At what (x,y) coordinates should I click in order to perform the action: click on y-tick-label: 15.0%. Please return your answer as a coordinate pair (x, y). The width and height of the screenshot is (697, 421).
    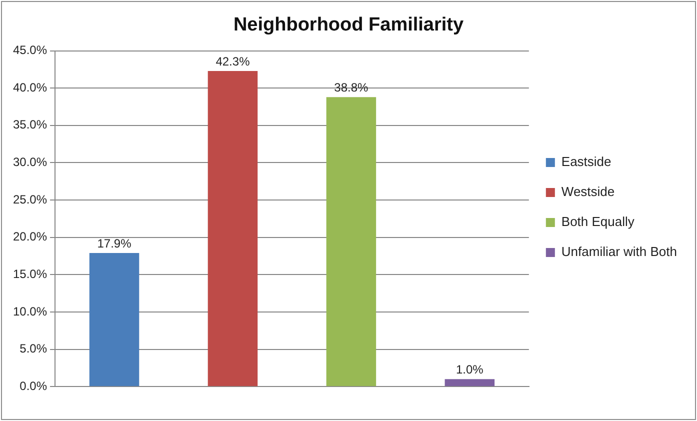
    Looking at the image, I should click on (30, 273).